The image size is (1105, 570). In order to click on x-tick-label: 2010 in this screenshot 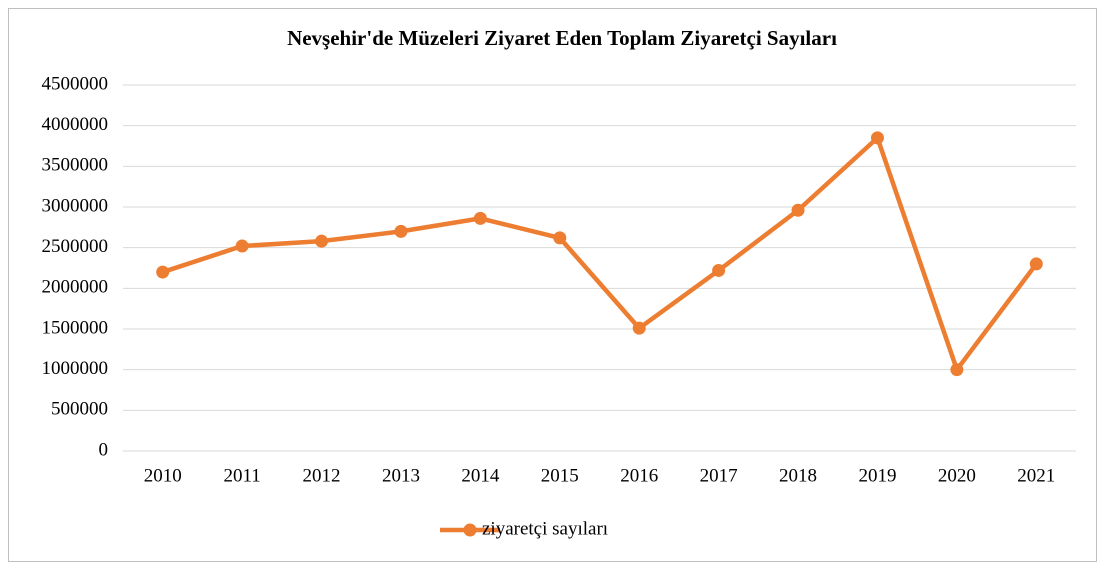, I will do `click(163, 475)`.